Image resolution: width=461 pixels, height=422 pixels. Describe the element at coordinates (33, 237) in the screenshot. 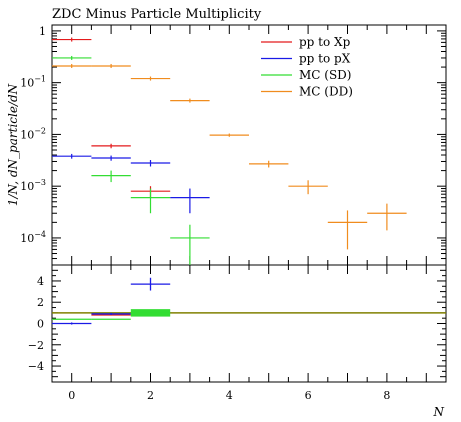

I see `y-tick-label: 10⁻⁴` at that location.